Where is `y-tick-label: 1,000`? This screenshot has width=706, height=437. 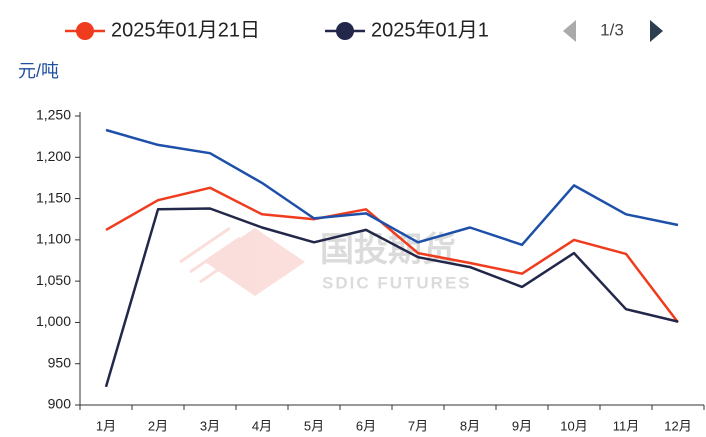 y-tick-label: 1,000 is located at coordinates (53, 321).